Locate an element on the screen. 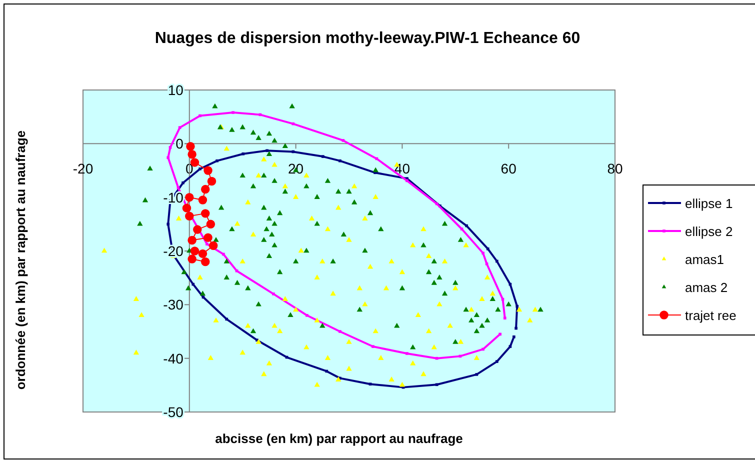  legend-label: amas1 is located at coordinates (704, 259).